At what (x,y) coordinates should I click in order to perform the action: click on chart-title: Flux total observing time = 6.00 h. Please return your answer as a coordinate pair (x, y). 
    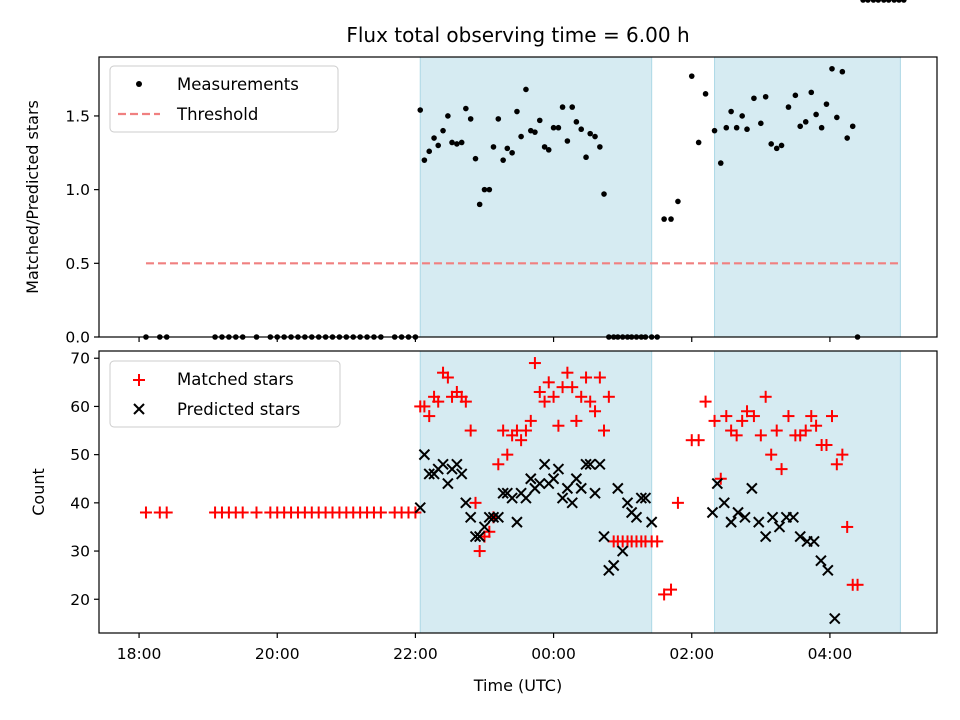
    Looking at the image, I should click on (517, 35).